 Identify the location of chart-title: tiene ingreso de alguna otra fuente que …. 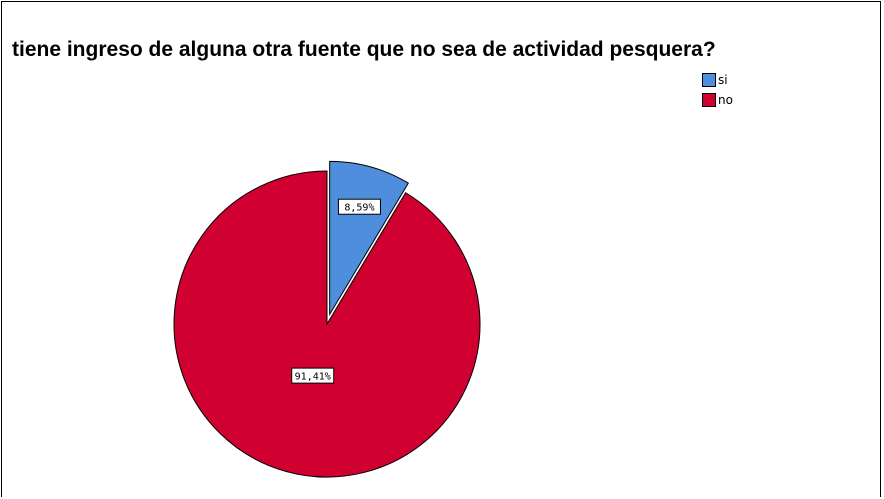
(364, 49).